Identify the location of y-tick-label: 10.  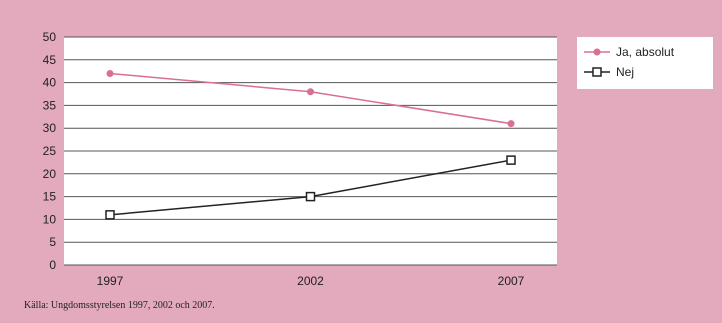
(50, 219).